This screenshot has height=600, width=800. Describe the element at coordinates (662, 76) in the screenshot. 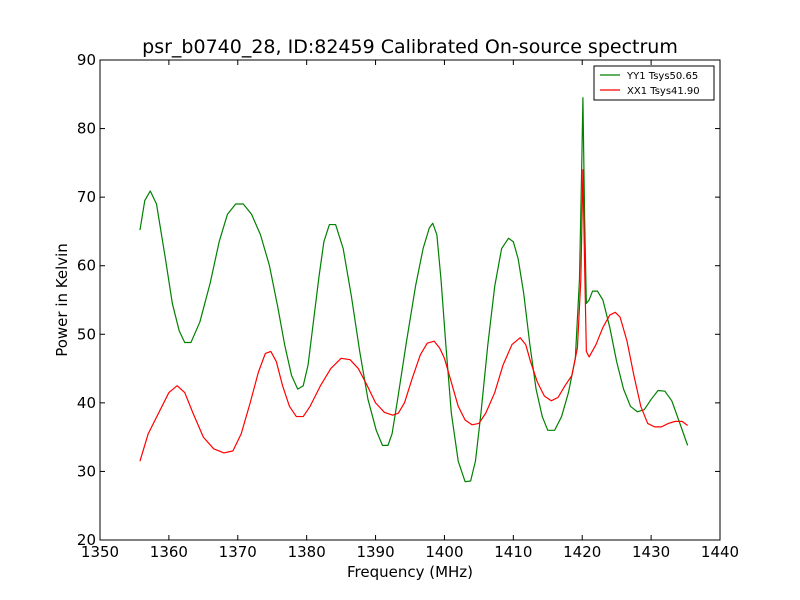

I see `legend-label-1: YY1 Tsys50.65` at that location.